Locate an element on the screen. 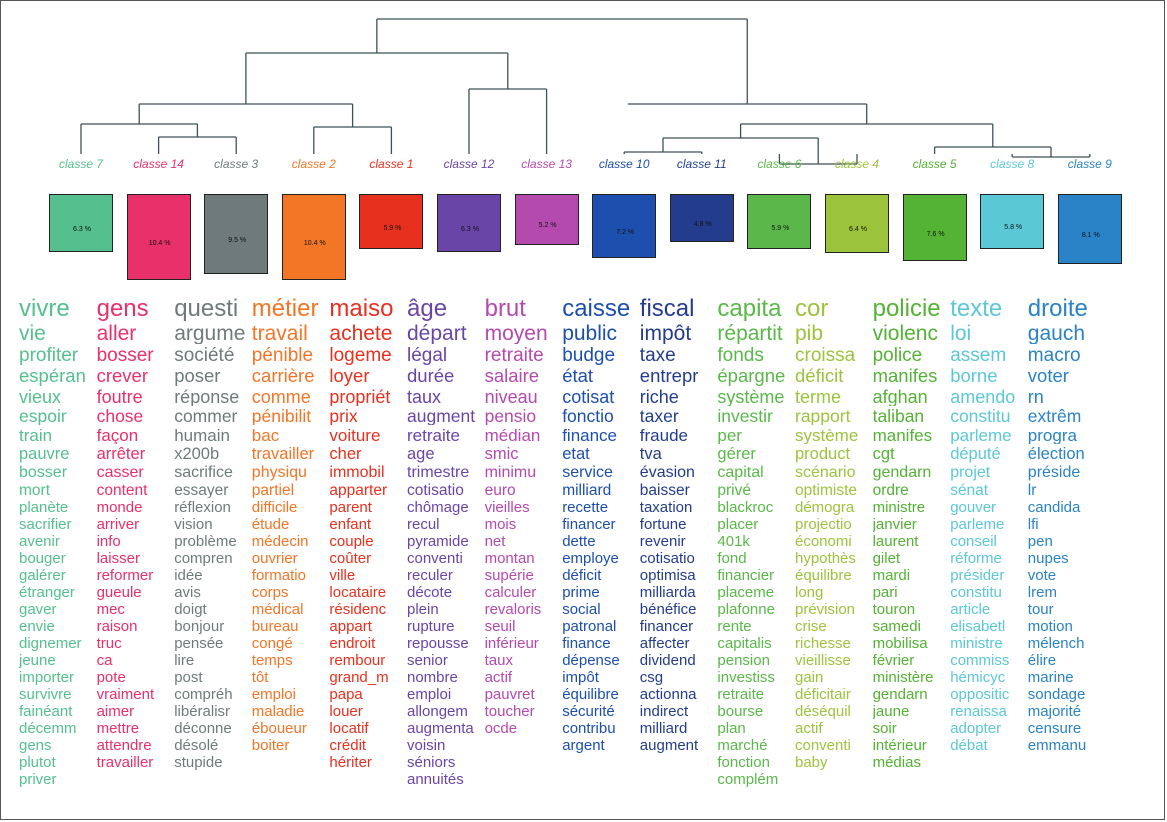 Image resolution: width=1167 pixels, height=822 pixels. class-word: pauvre is located at coordinates (44, 454).